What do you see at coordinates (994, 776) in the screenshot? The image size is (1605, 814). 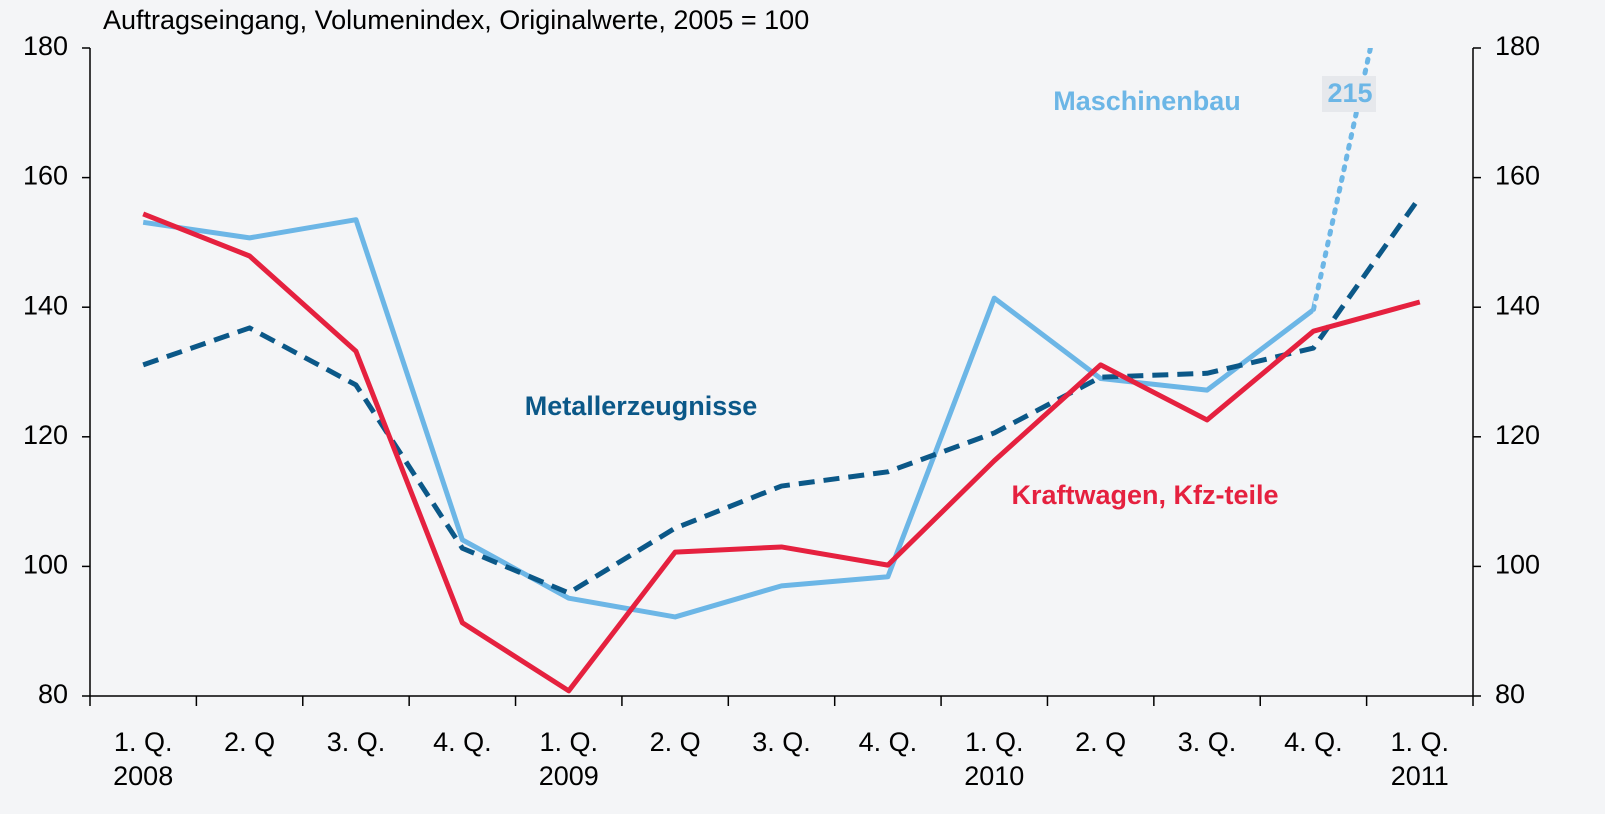 I see `x-year-label: 2010` at bounding box center [994, 776].